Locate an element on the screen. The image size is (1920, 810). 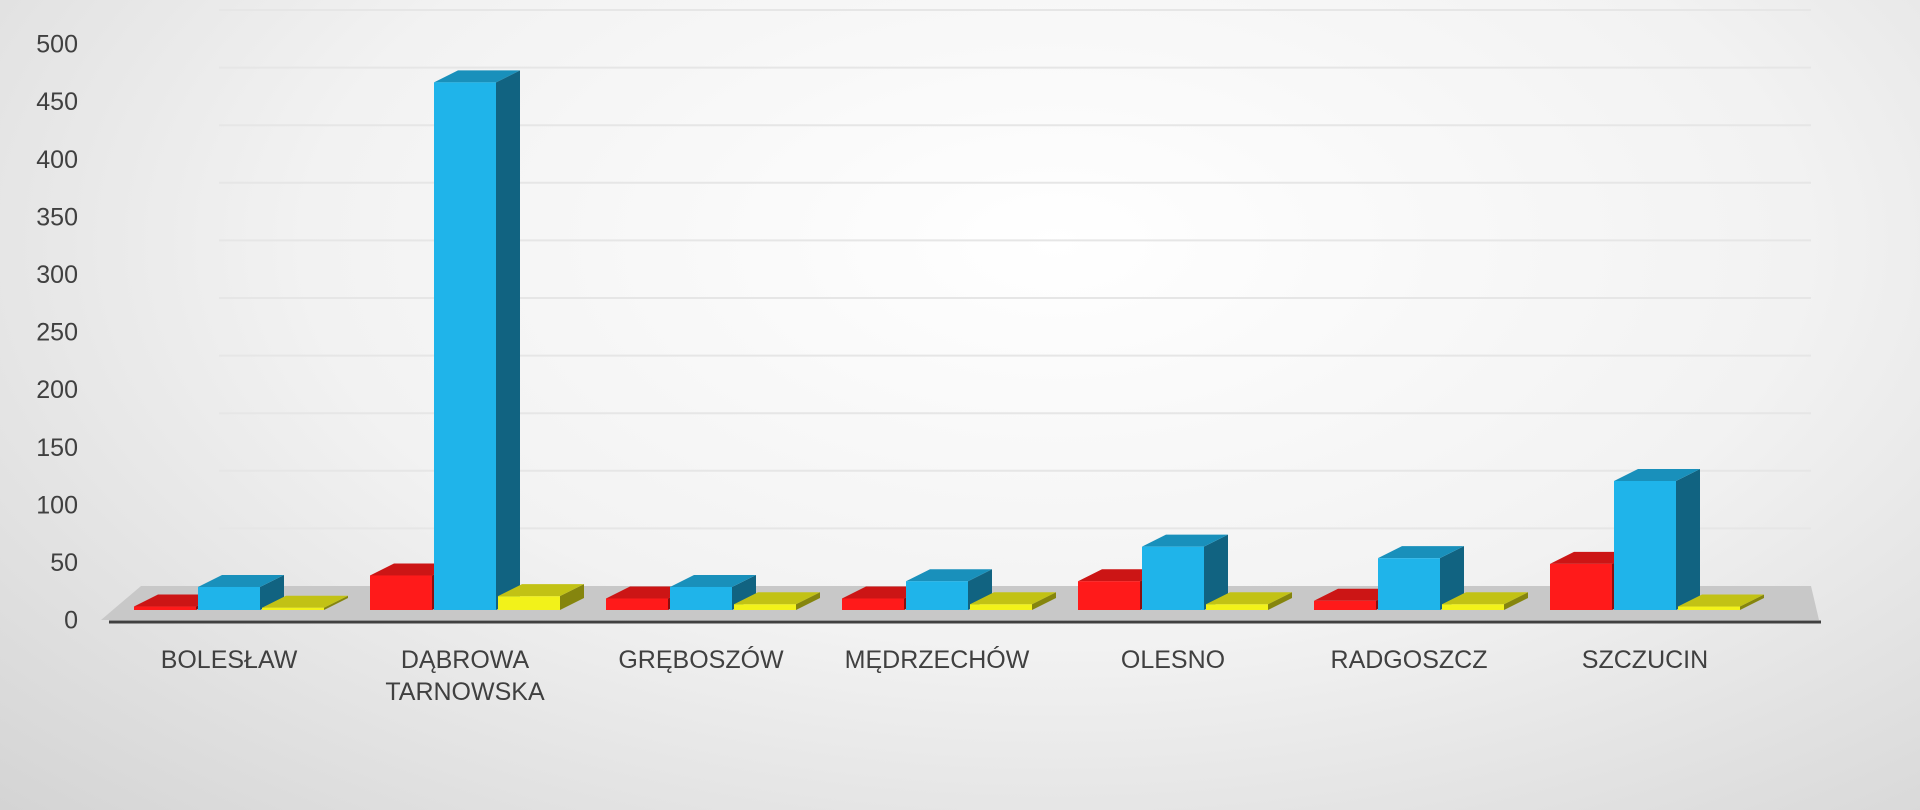
x-tick-label: OLESNO is located at coordinates (1173, 660).